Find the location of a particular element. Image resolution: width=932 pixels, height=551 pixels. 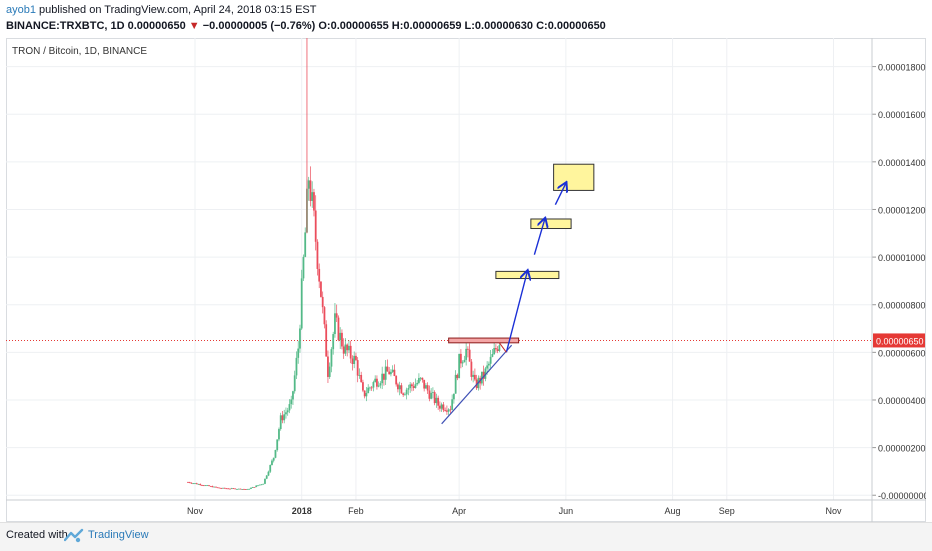

support-trendline is located at coordinates (477, 384).